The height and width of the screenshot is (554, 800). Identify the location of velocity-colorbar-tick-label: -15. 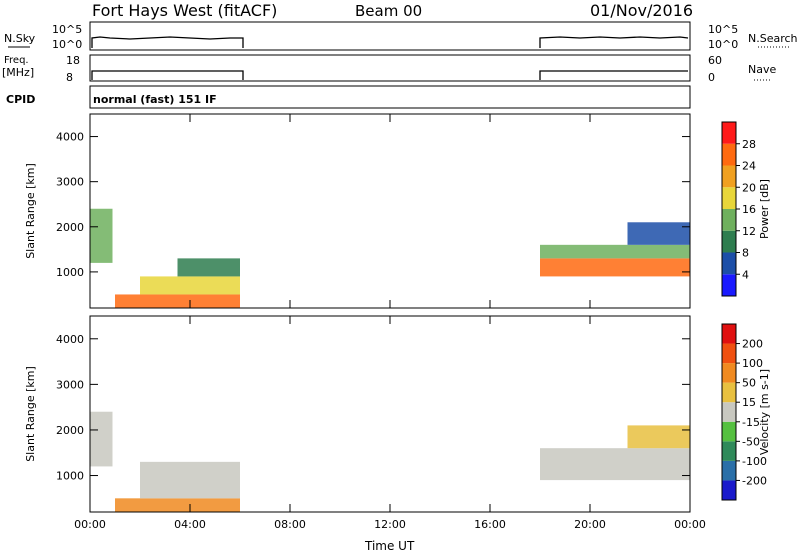
(751, 422).